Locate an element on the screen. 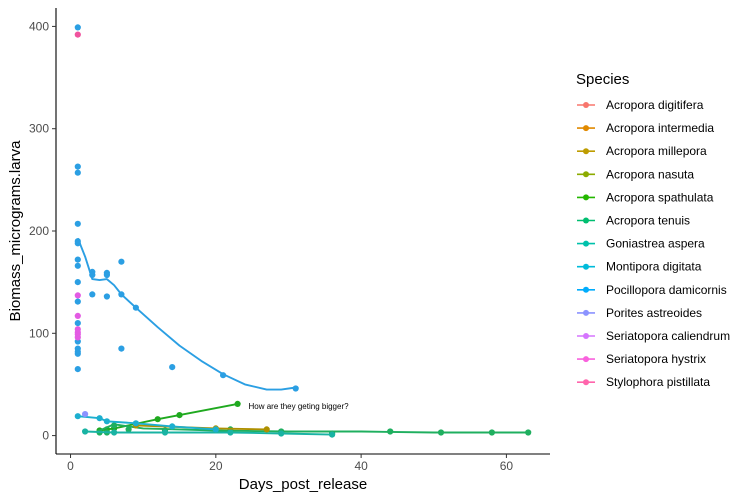 The height and width of the screenshot is (501, 755). legend-item: Stylophora pistillata is located at coordinates (643, 382).